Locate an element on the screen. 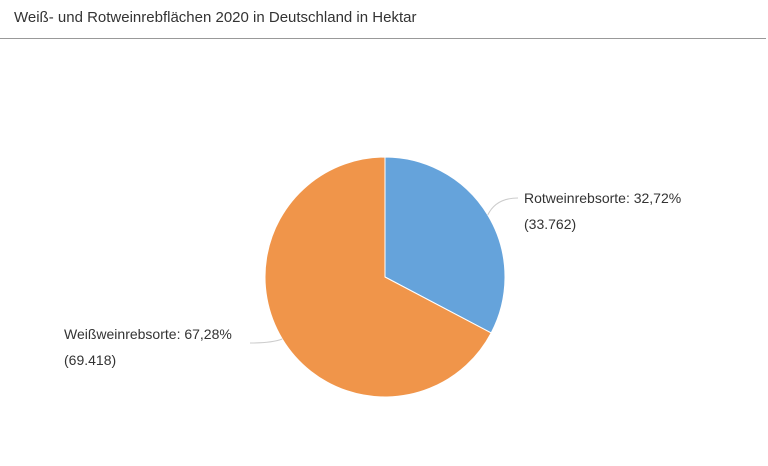 This screenshot has width=768, height=466. pie-slice-rotwein is located at coordinates (445, 245).